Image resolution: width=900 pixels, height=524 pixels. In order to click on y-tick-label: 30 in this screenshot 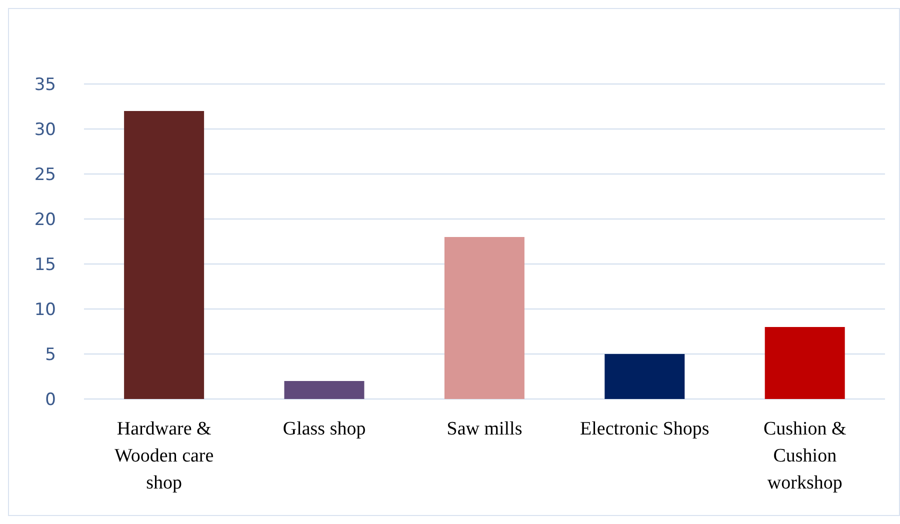, I will do `click(45, 130)`.